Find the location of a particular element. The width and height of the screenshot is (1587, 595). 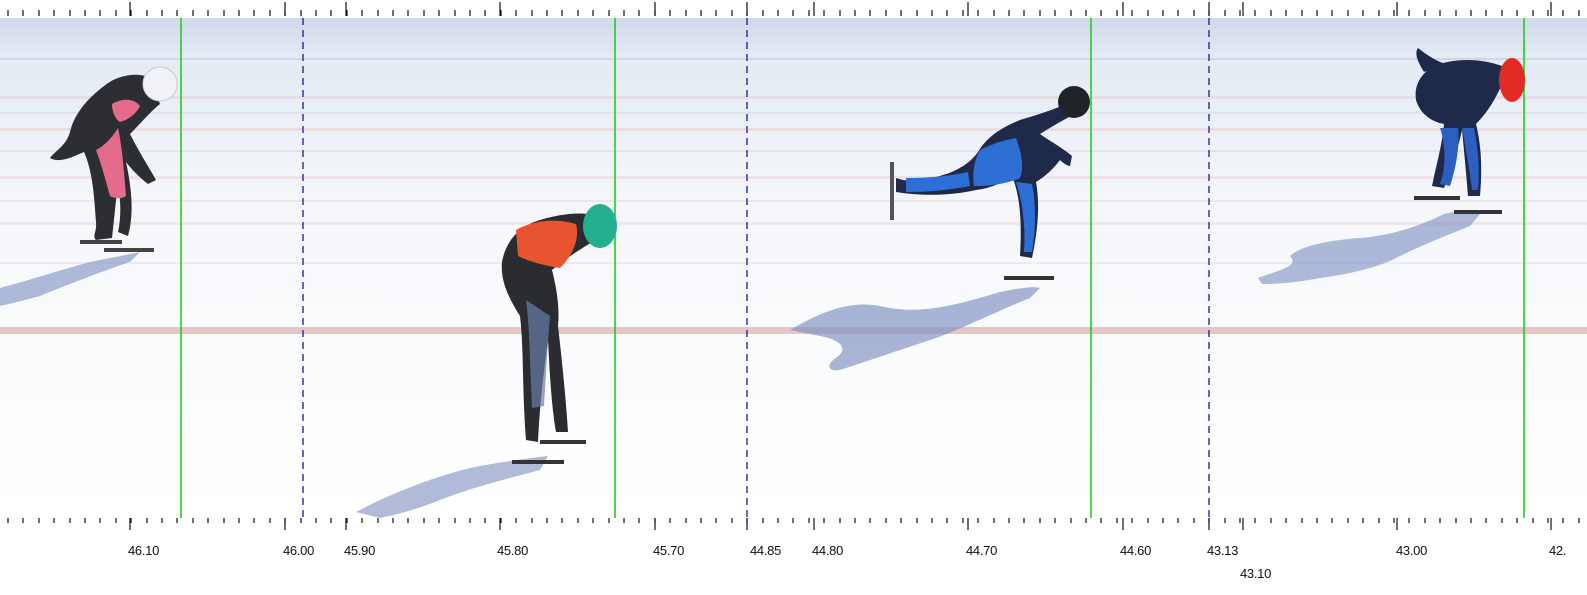

time-label: 45.90 is located at coordinates (360, 550).